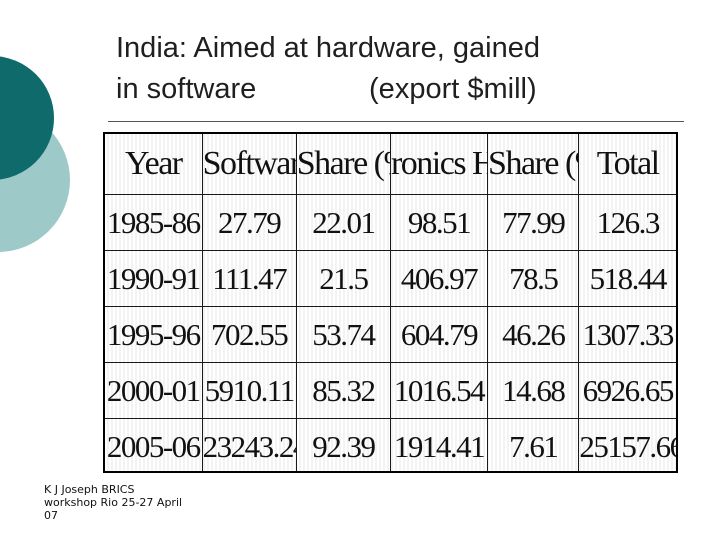  Describe the element at coordinates (627, 390) in the screenshot. I see `cell-total: 6926.65` at that location.